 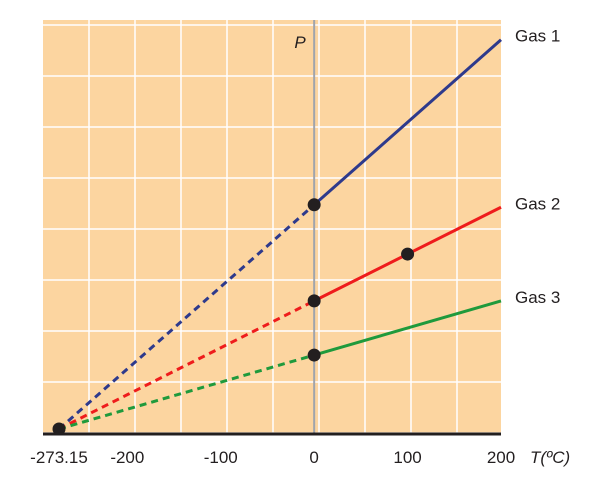 What do you see at coordinates (127, 457) in the screenshot?
I see `x-tick-label: -200` at bounding box center [127, 457].